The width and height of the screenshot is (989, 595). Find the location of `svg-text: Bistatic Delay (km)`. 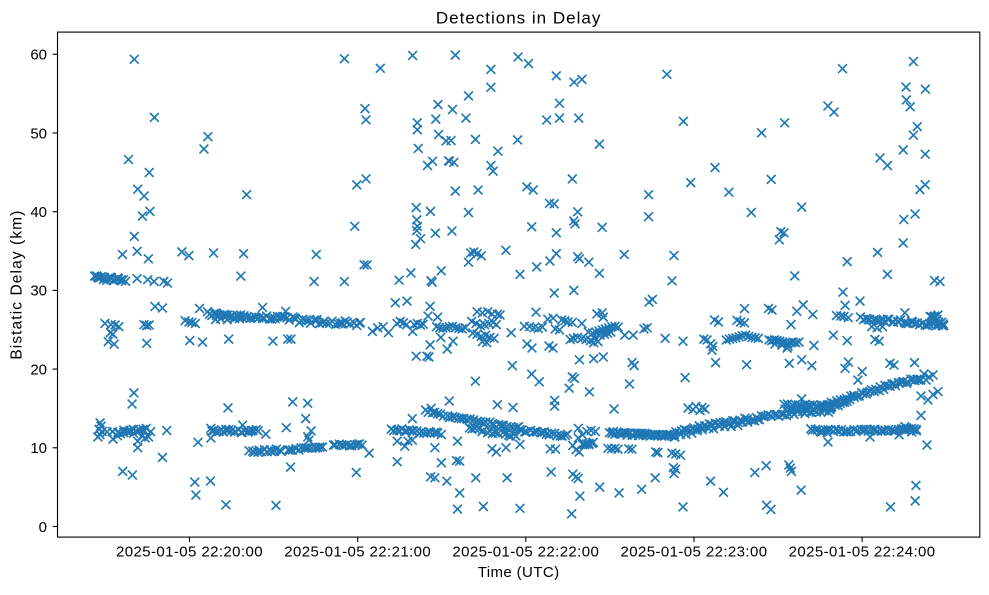

svg-text: Bistatic Delay (km) is located at coordinates (17, 285).